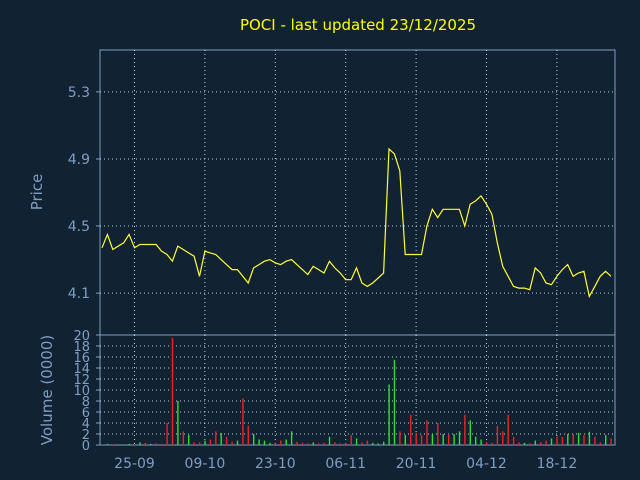 The width and height of the screenshot is (640, 480). Describe the element at coordinates (37, 192) in the screenshot. I see `price-axis-label: Price` at that location.